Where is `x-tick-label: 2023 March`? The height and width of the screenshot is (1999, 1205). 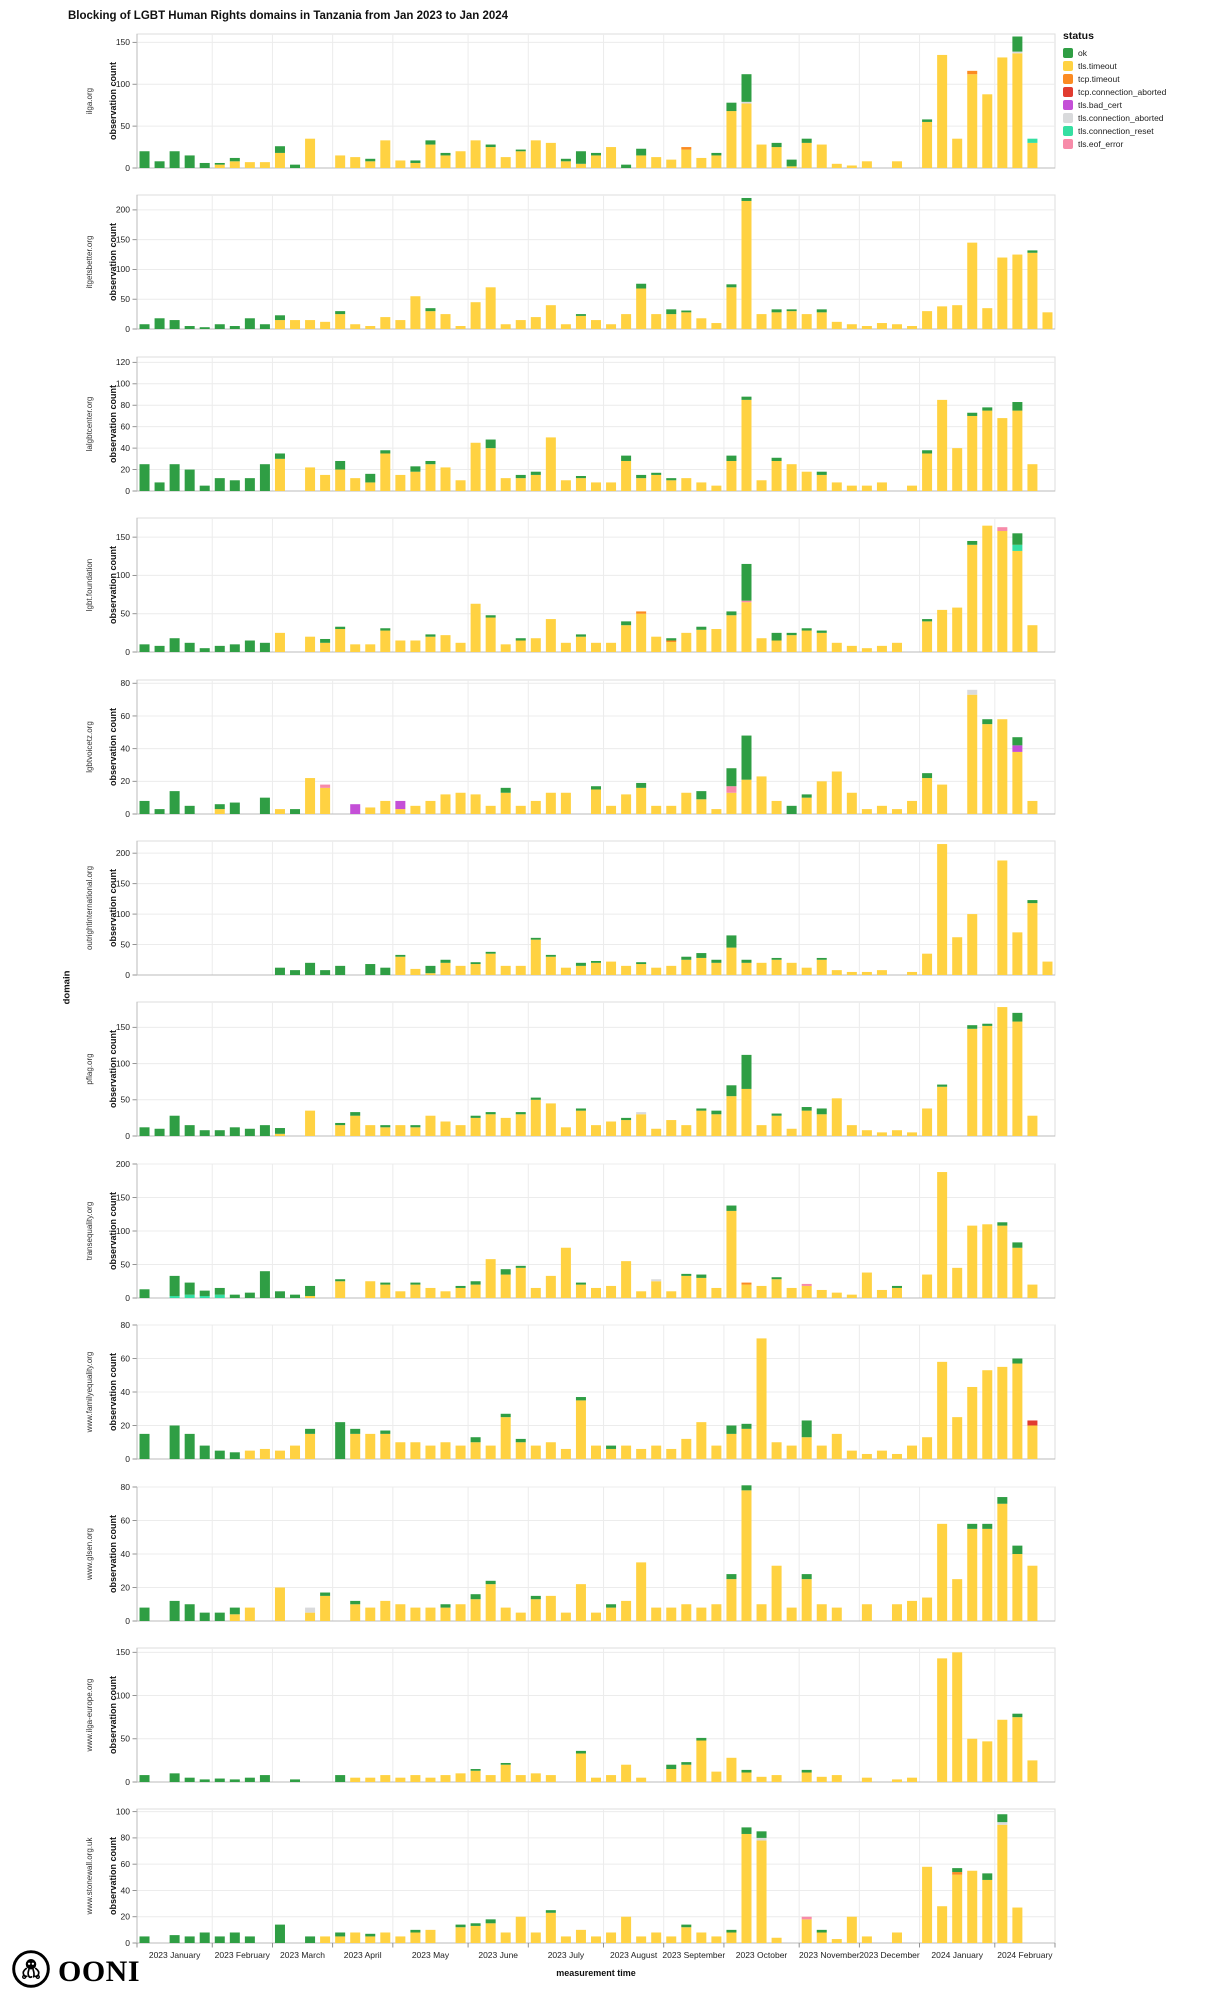
x-tick-label: 2023 March is located at coordinates (302, 1955).